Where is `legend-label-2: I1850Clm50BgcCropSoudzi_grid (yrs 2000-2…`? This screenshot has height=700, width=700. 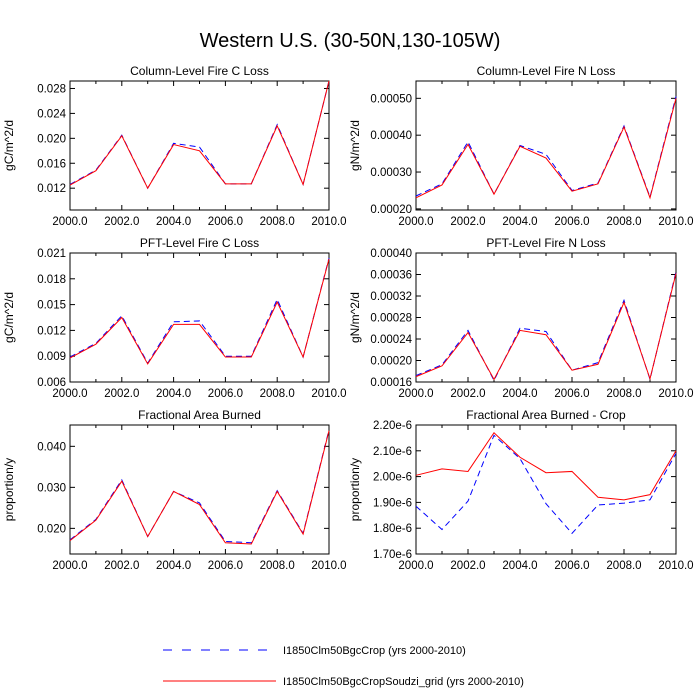
legend-label-2: I1850Clm50BgcCropSoudzi_grid (yrs 2000-2… is located at coordinates (403, 682).